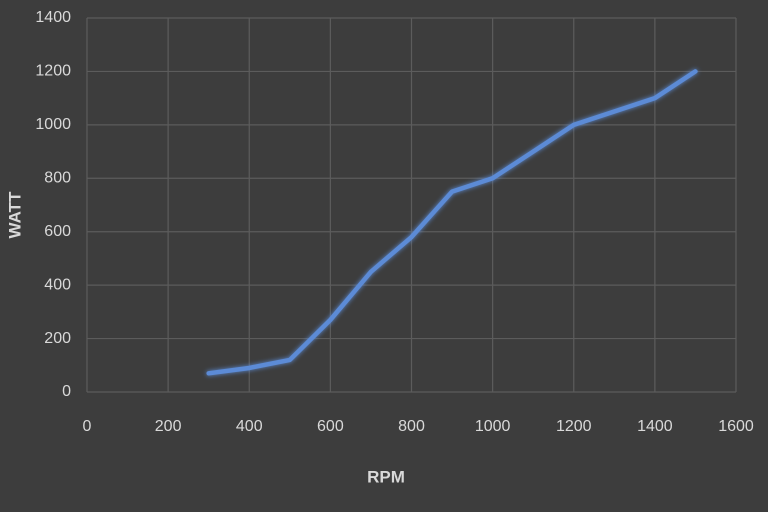 The image size is (768, 512). What do you see at coordinates (66, 391) in the screenshot?
I see `y-tick-label: 0` at bounding box center [66, 391].